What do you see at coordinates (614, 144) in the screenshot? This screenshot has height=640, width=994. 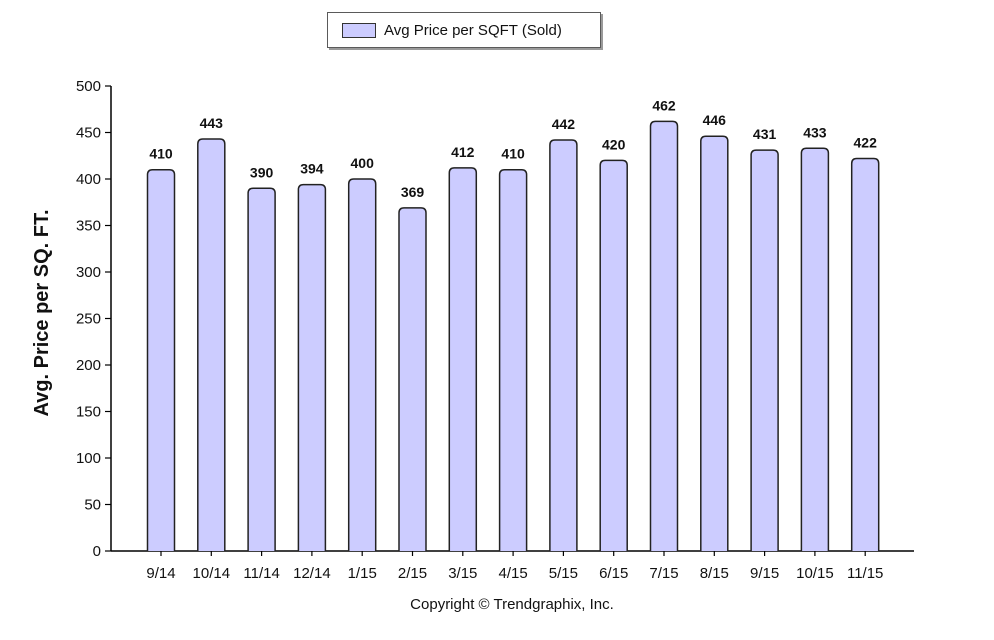 I see `data-label: 420` at bounding box center [614, 144].